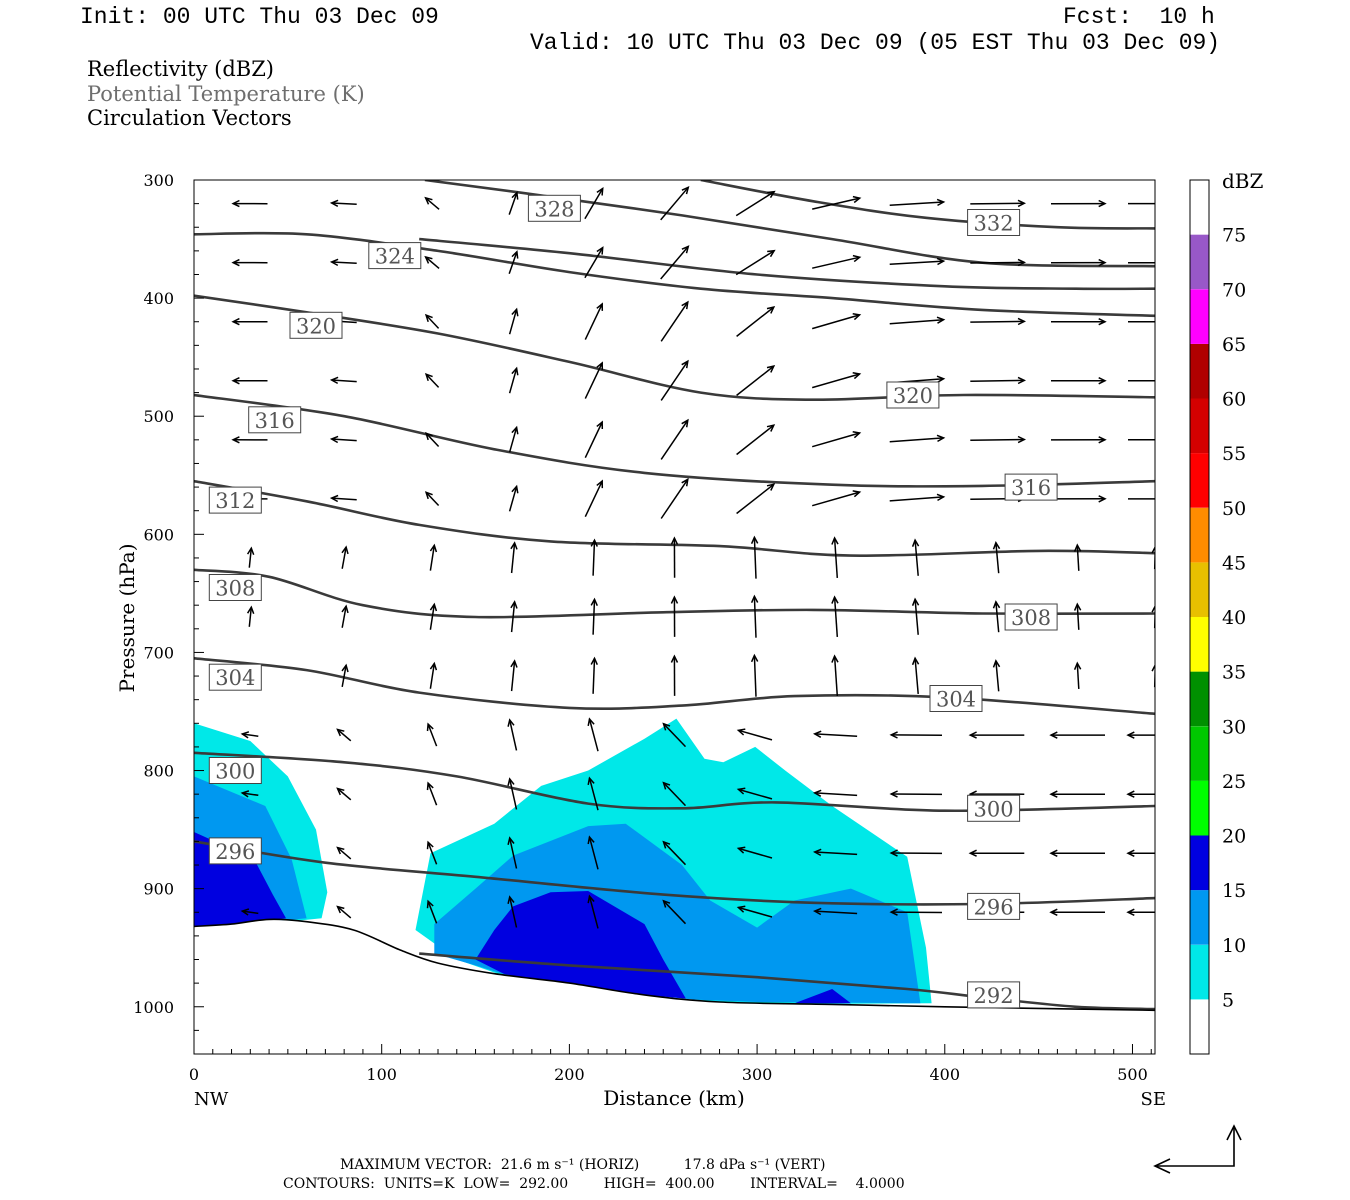  Describe the element at coordinates (674, 1098) in the screenshot. I see `x-axis-label: Distance (km)` at that location.